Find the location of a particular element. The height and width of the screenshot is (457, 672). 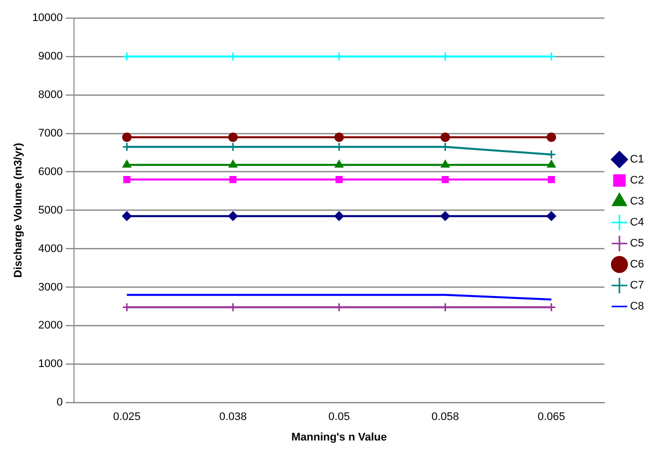

x-tick-label: 0.038 is located at coordinates (233, 417).